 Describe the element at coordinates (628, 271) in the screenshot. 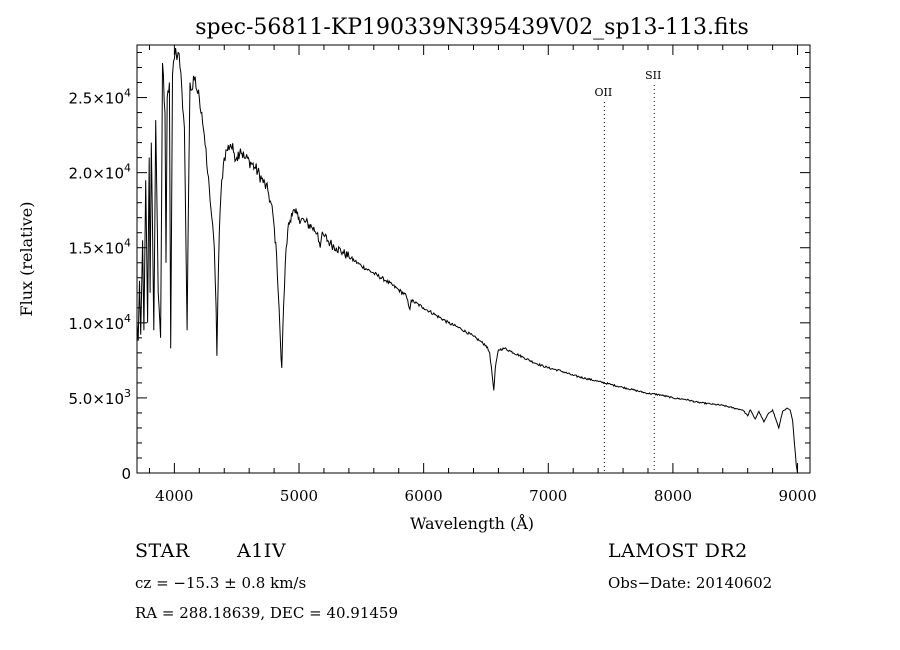

I see `emission-line-markers: OII SII` at that location.